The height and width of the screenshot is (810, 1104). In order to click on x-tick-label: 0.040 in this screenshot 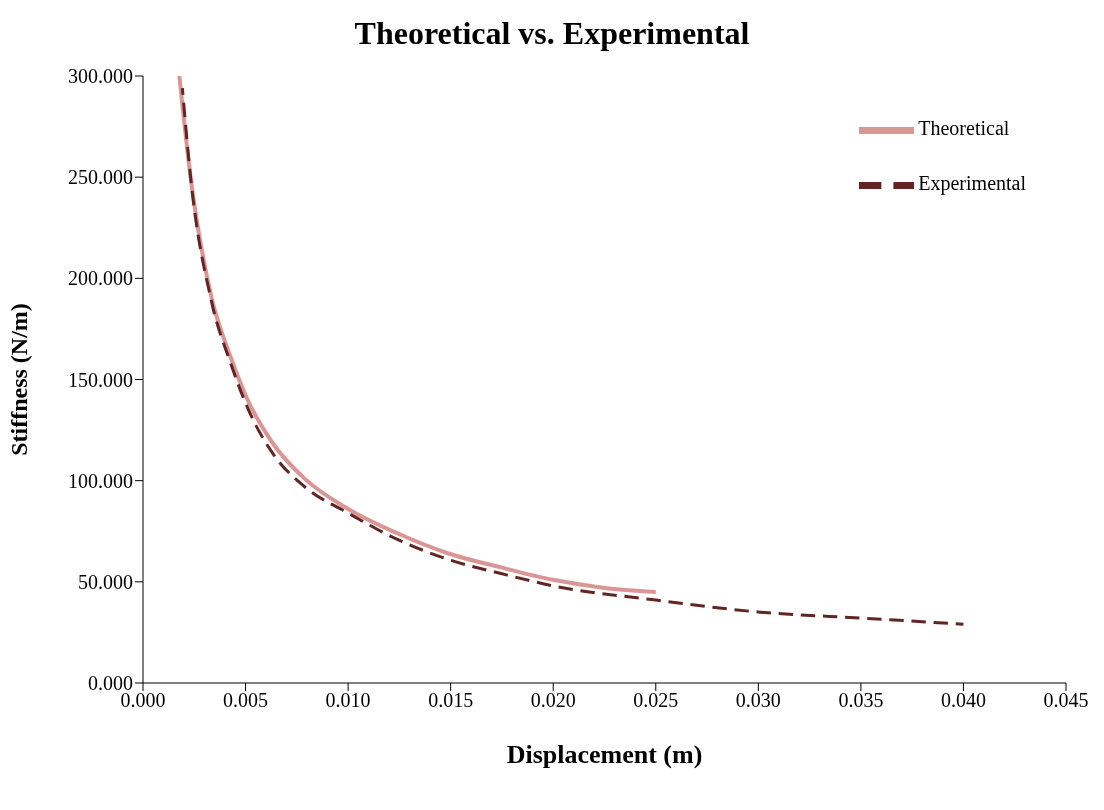, I will do `click(963, 700)`.